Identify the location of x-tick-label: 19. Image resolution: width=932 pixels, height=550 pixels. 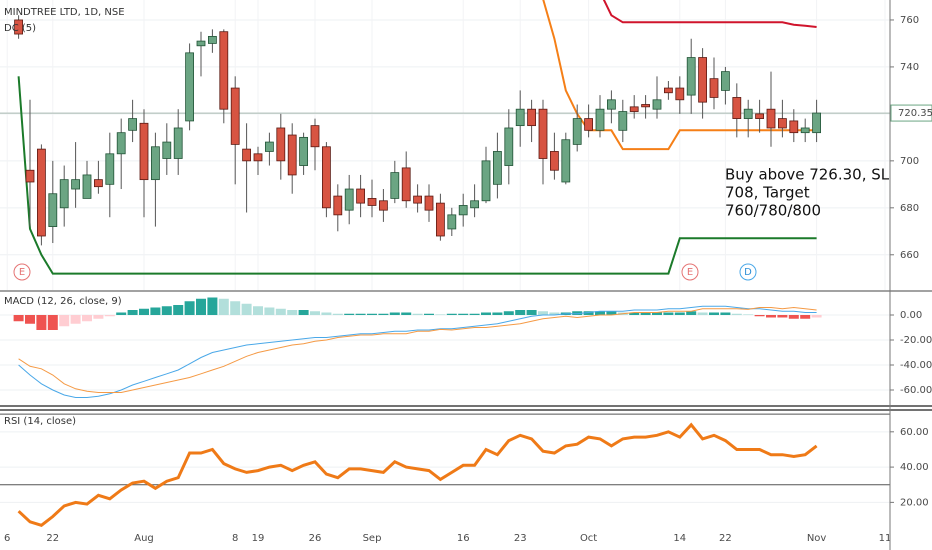
(258, 538).